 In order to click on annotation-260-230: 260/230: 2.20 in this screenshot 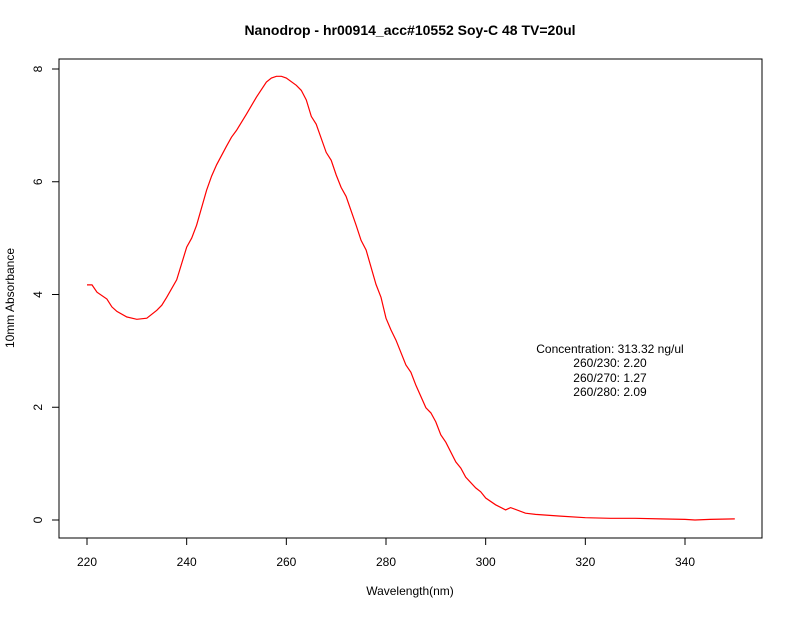, I will do `click(610, 363)`.